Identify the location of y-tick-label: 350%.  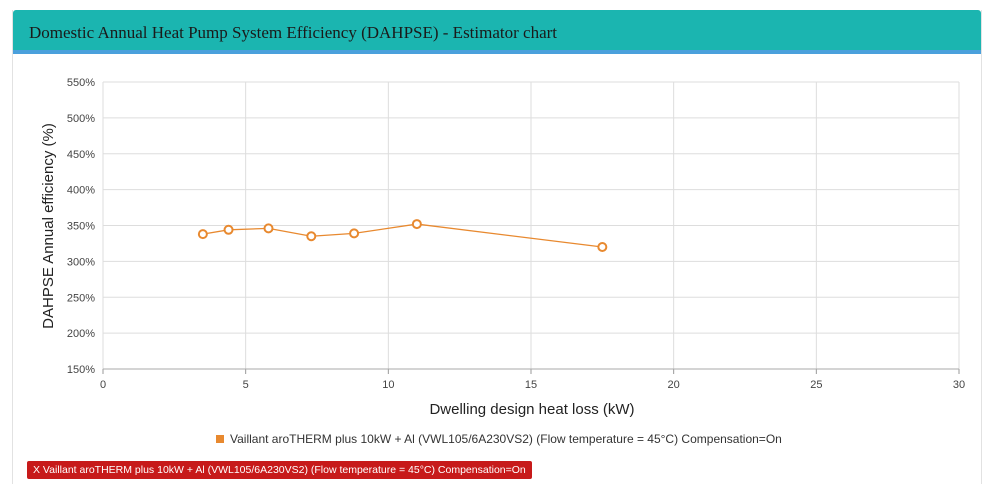
(81, 227).